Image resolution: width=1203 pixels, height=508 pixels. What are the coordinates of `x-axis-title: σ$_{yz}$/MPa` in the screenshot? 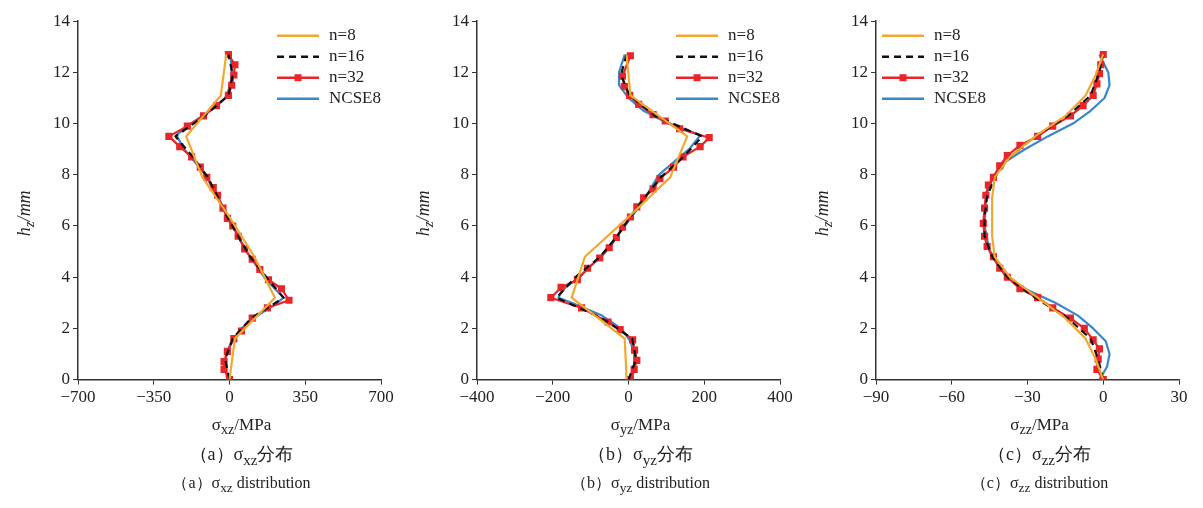 It's located at (640, 427).